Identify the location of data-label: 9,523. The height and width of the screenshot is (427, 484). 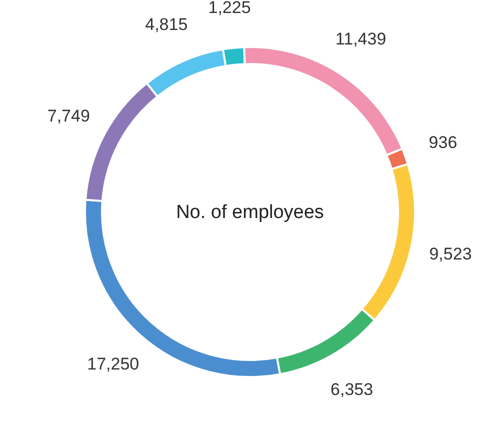
(450, 254).